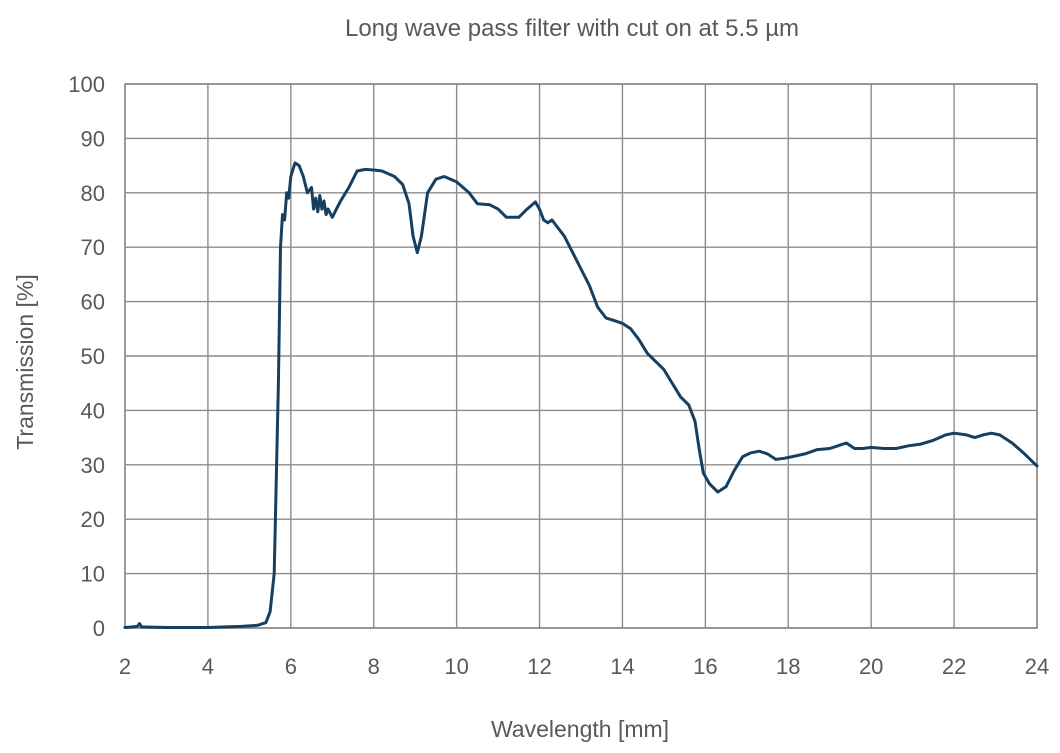 This screenshot has width=1060, height=753. I want to click on y-tick-label: 40, so click(93, 410).